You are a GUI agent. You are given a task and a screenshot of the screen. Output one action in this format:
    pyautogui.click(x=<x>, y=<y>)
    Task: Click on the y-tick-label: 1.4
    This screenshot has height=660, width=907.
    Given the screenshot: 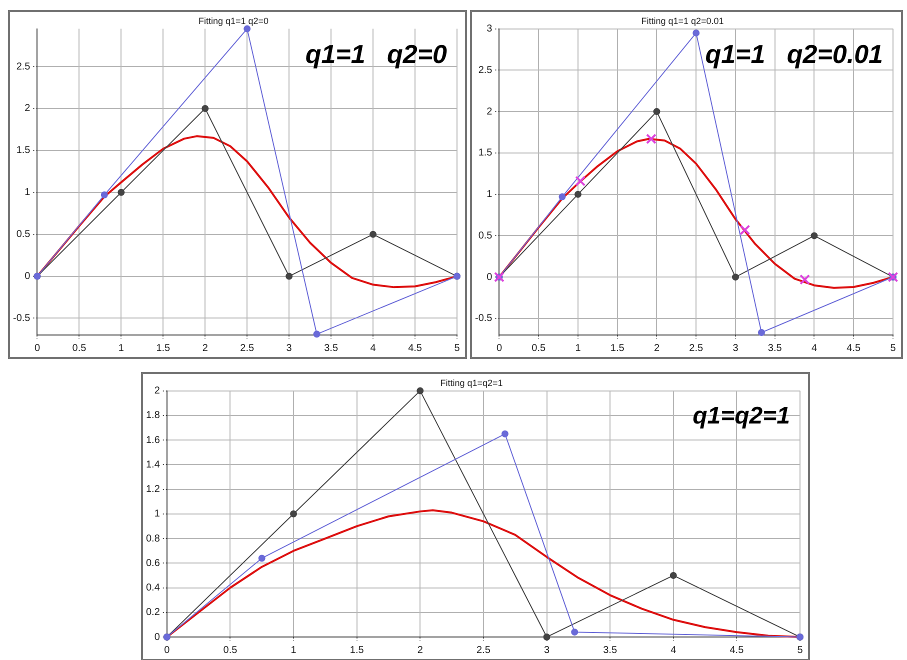 What is the action you would take?
    pyautogui.click(x=153, y=464)
    